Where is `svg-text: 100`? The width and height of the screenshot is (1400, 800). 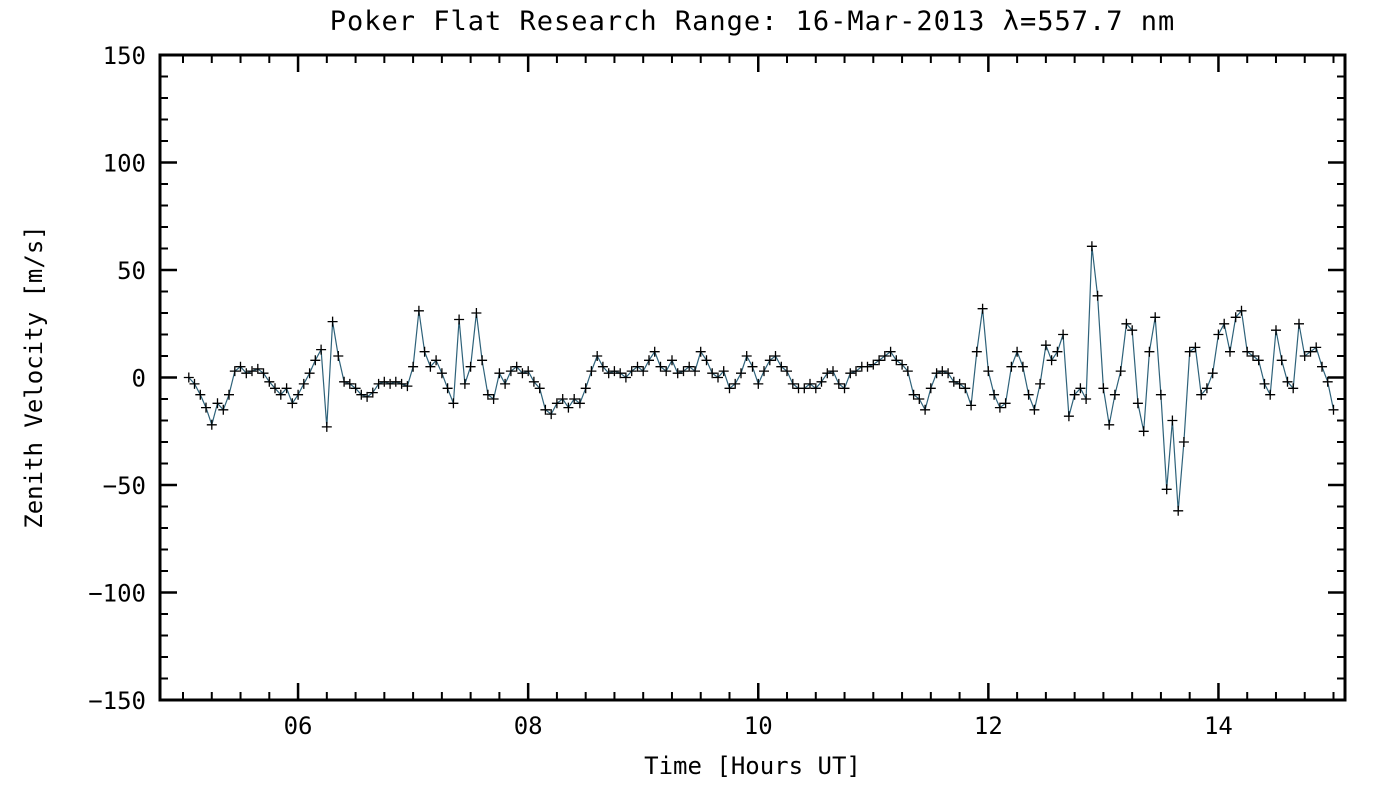 svg-text: 100 is located at coordinates (124, 164).